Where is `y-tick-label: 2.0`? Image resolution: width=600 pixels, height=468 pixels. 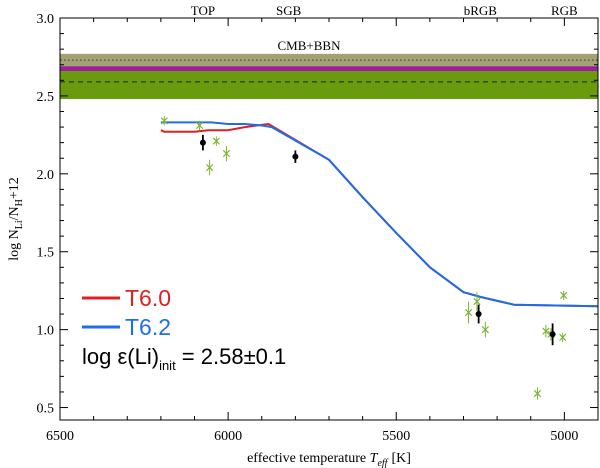 y-tick-label: 2.0 is located at coordinates (46, 175).